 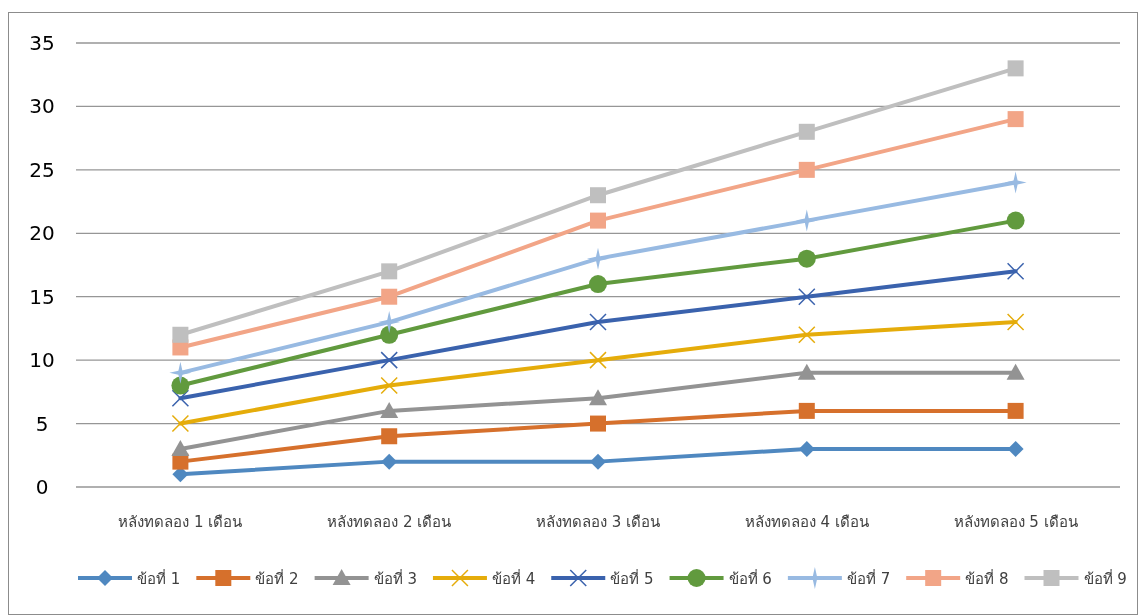 What do you see at coordinates (277, 578) in the screenshot?
I see `legend-label: ข้อที่ 2` at bounding box center [277, 578].